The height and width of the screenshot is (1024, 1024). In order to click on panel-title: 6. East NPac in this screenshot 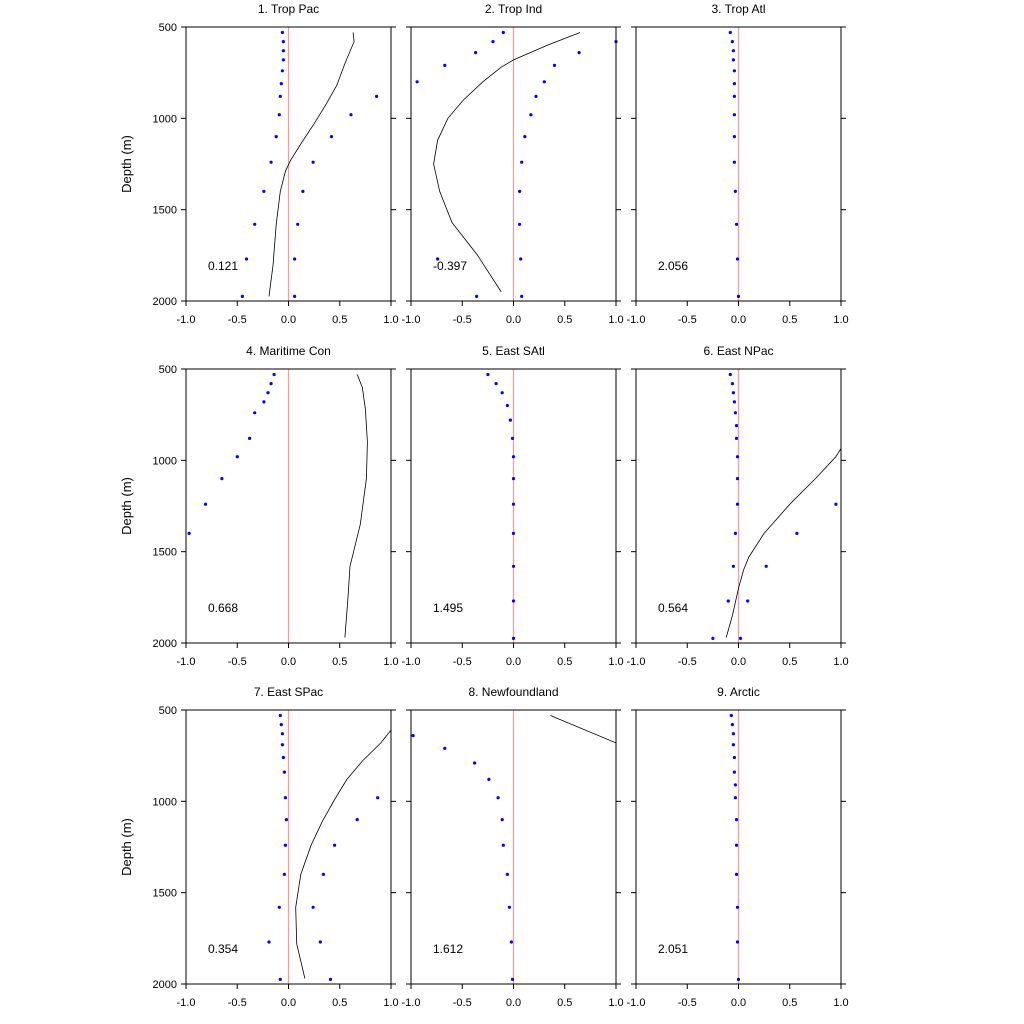, I will do `click(738, 351)`.